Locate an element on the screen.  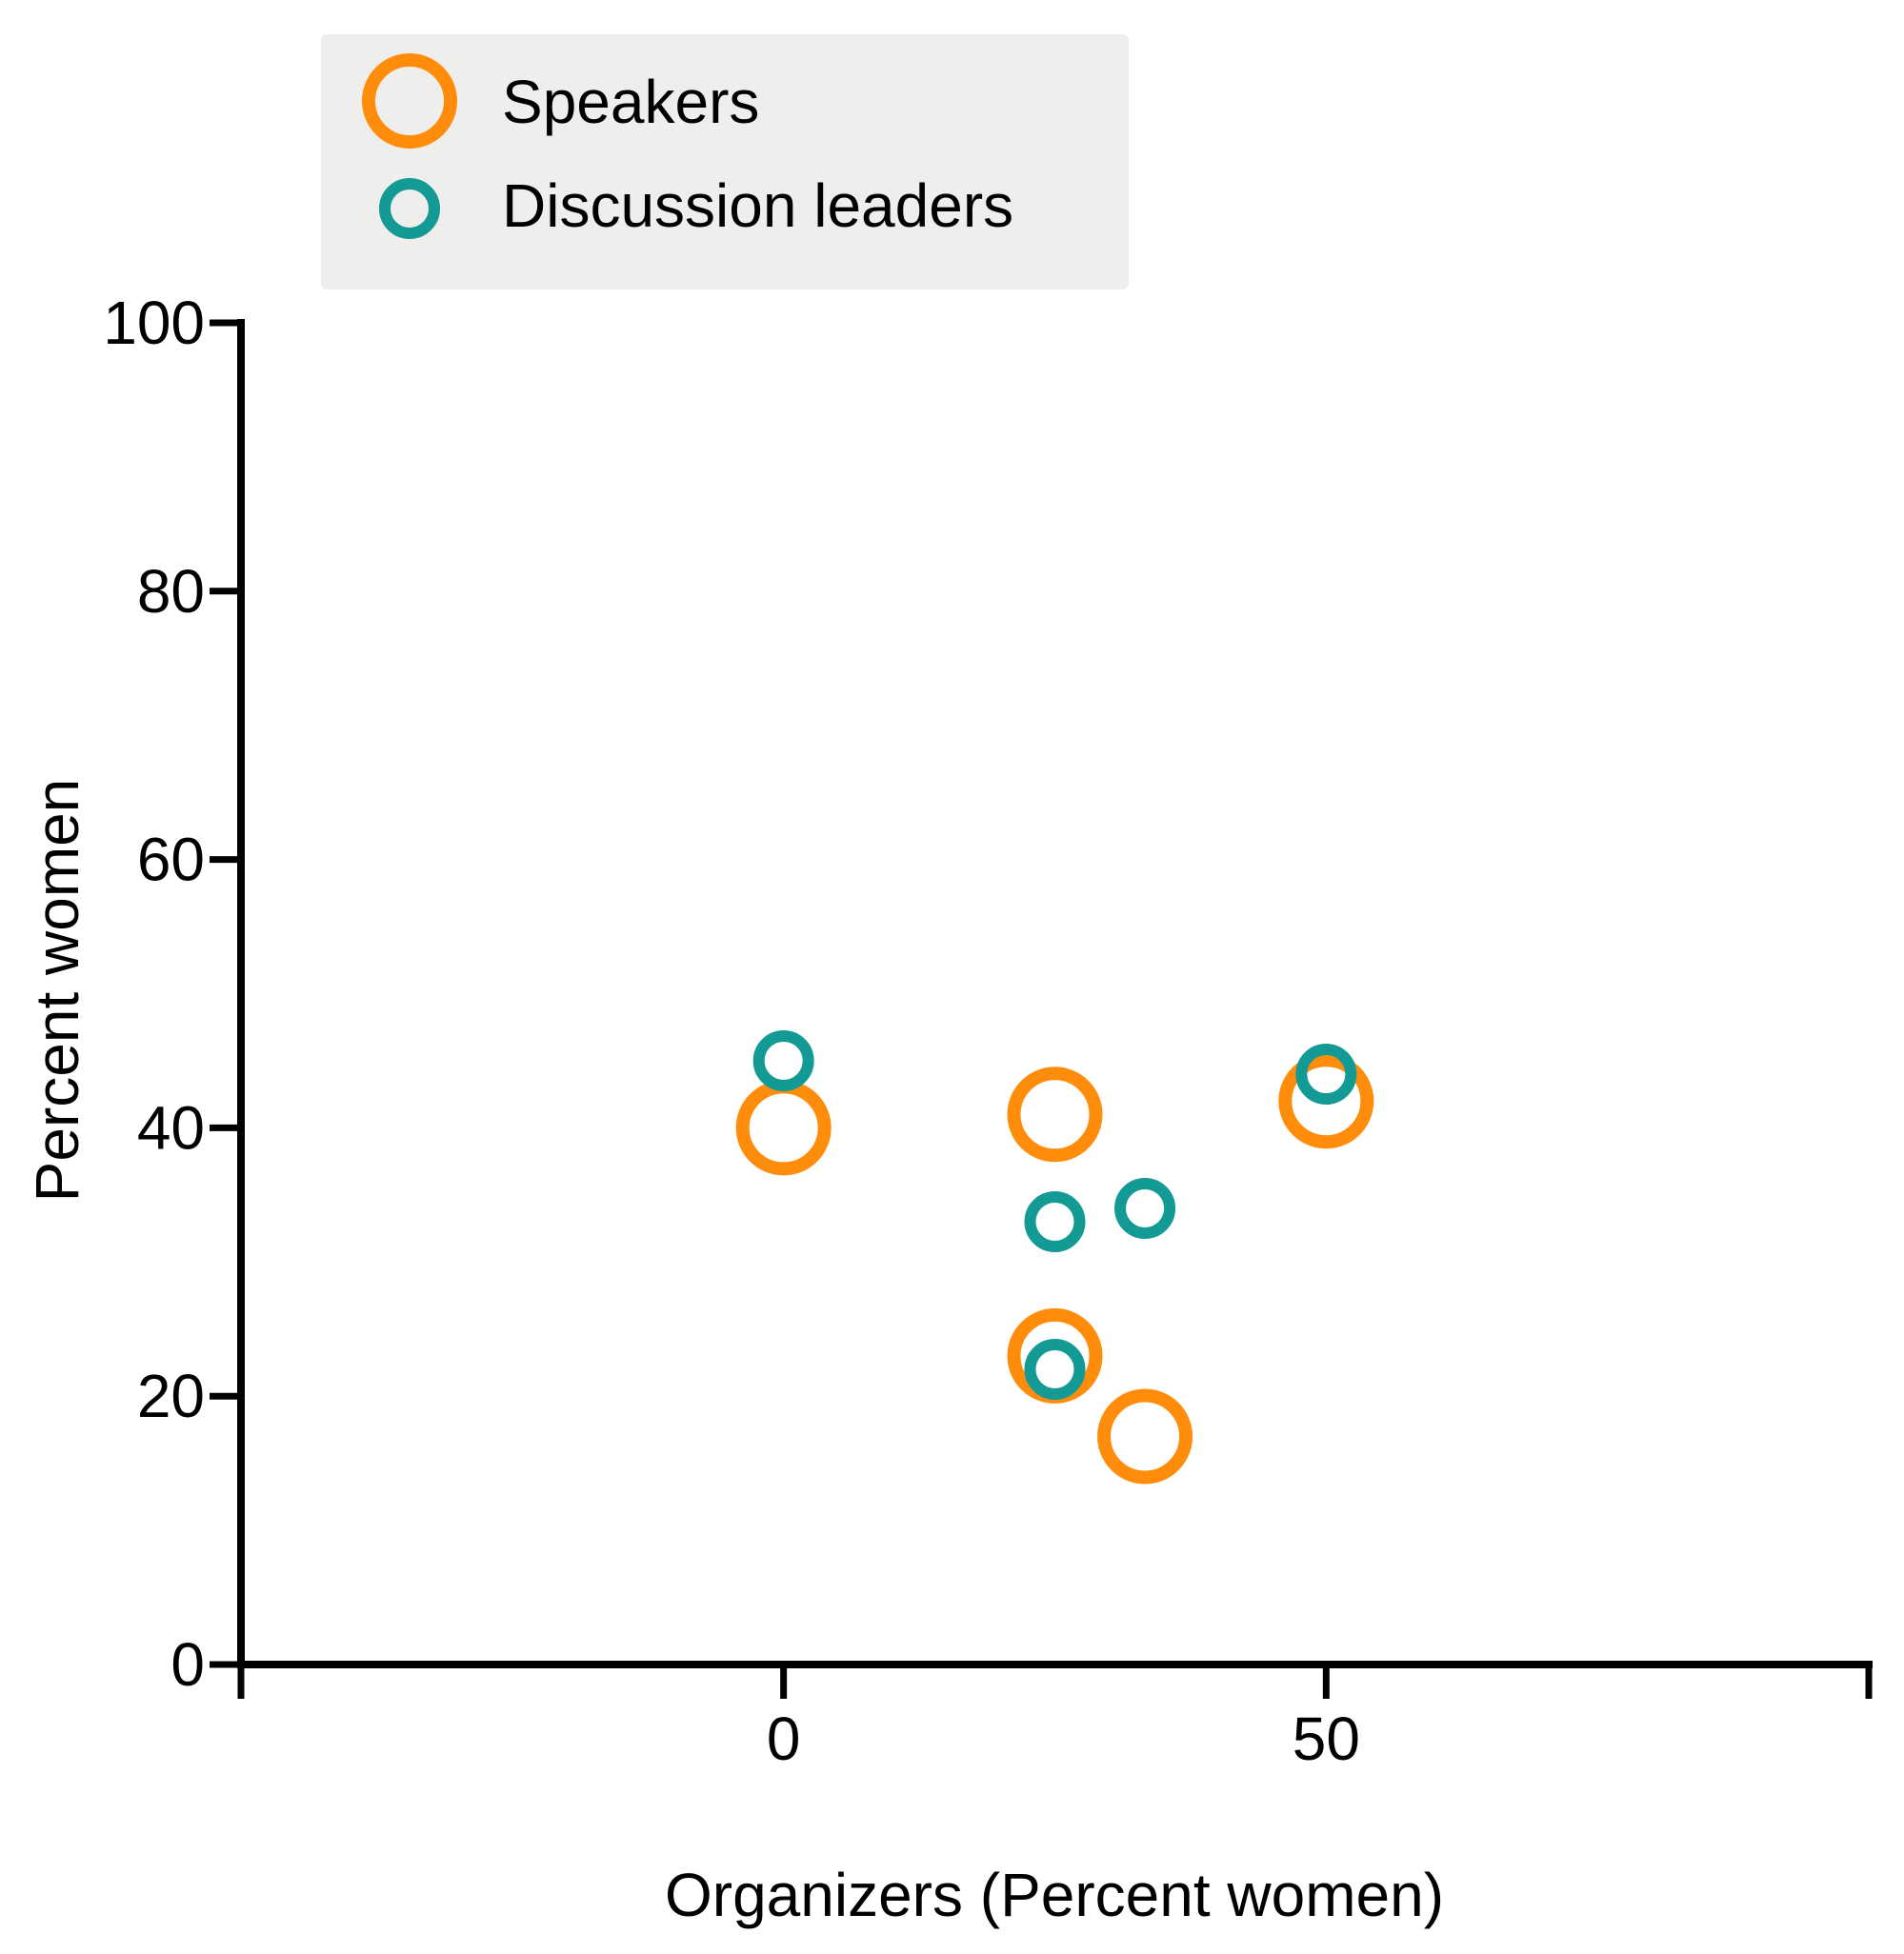
legend-item-discussion-leaders: Discussion leaders is located at coordinates (696, 205).